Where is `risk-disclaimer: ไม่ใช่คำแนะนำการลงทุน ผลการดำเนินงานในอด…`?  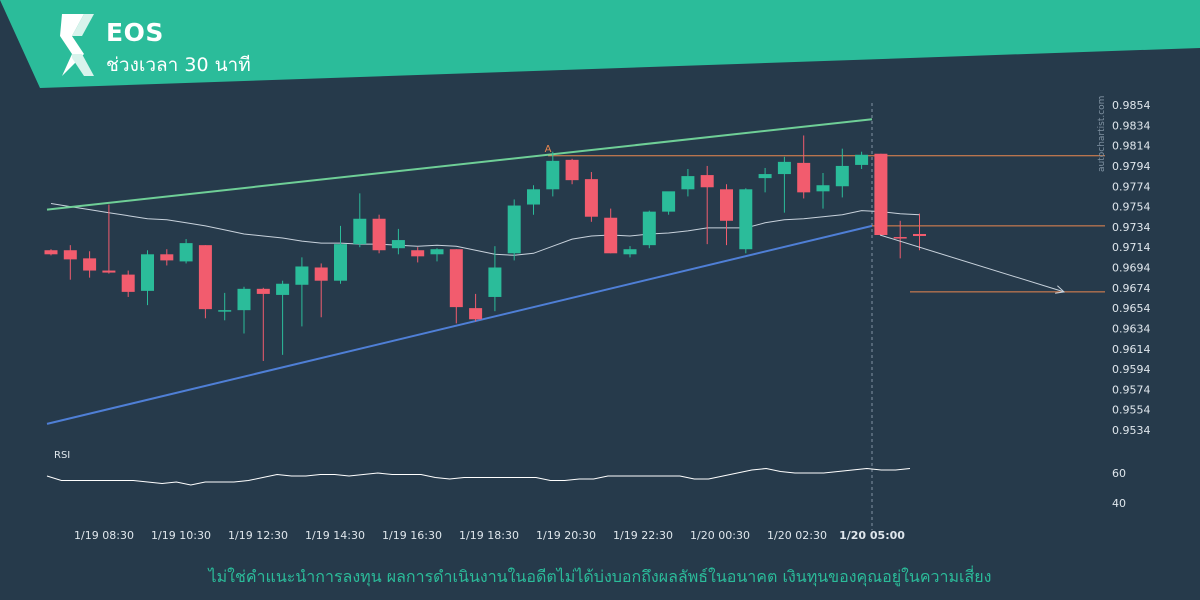 risk-disclaimer: ไม่ใช่คำแนะนำการลงทุน ผลการดำเนินงานในอด… is located at coordinates (600, 576).